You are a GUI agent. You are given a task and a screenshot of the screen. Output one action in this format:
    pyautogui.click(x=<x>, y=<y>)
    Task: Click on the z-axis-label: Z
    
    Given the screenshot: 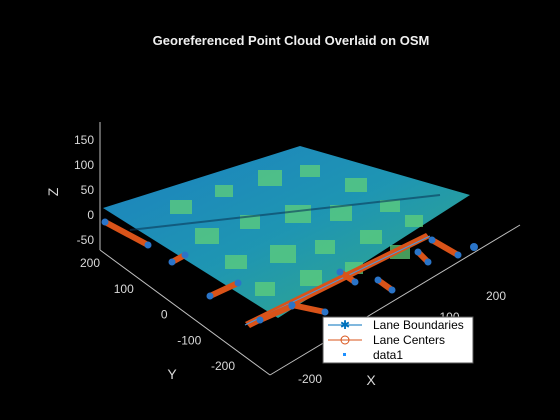 What is the action you would take?
    pyautogui.click(x=53, y=191)
    